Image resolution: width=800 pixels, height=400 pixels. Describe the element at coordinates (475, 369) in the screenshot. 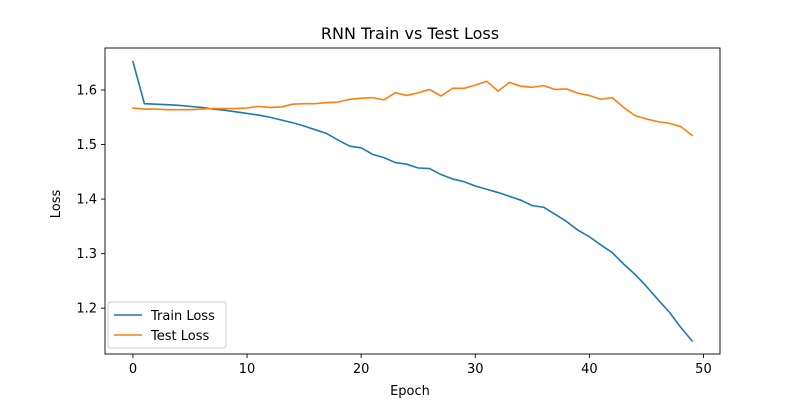

I see `x-tick-label: 30` at that location.